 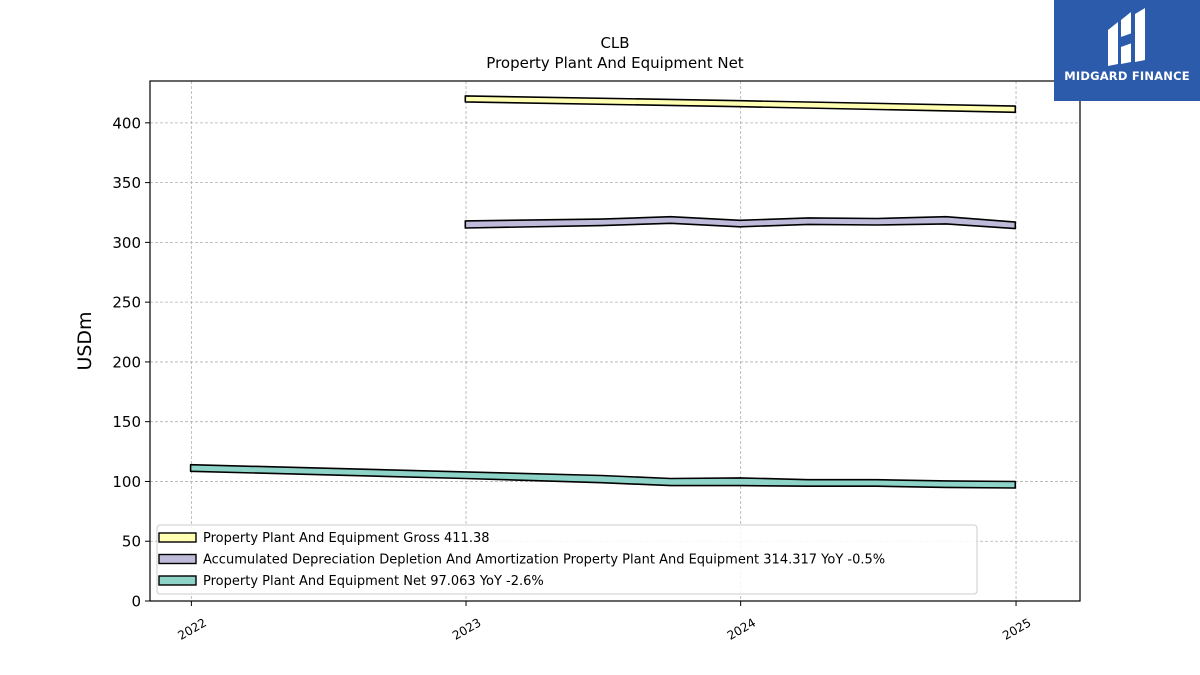 I want to click on y-tick-label: 150, so click(x=126, y=422).